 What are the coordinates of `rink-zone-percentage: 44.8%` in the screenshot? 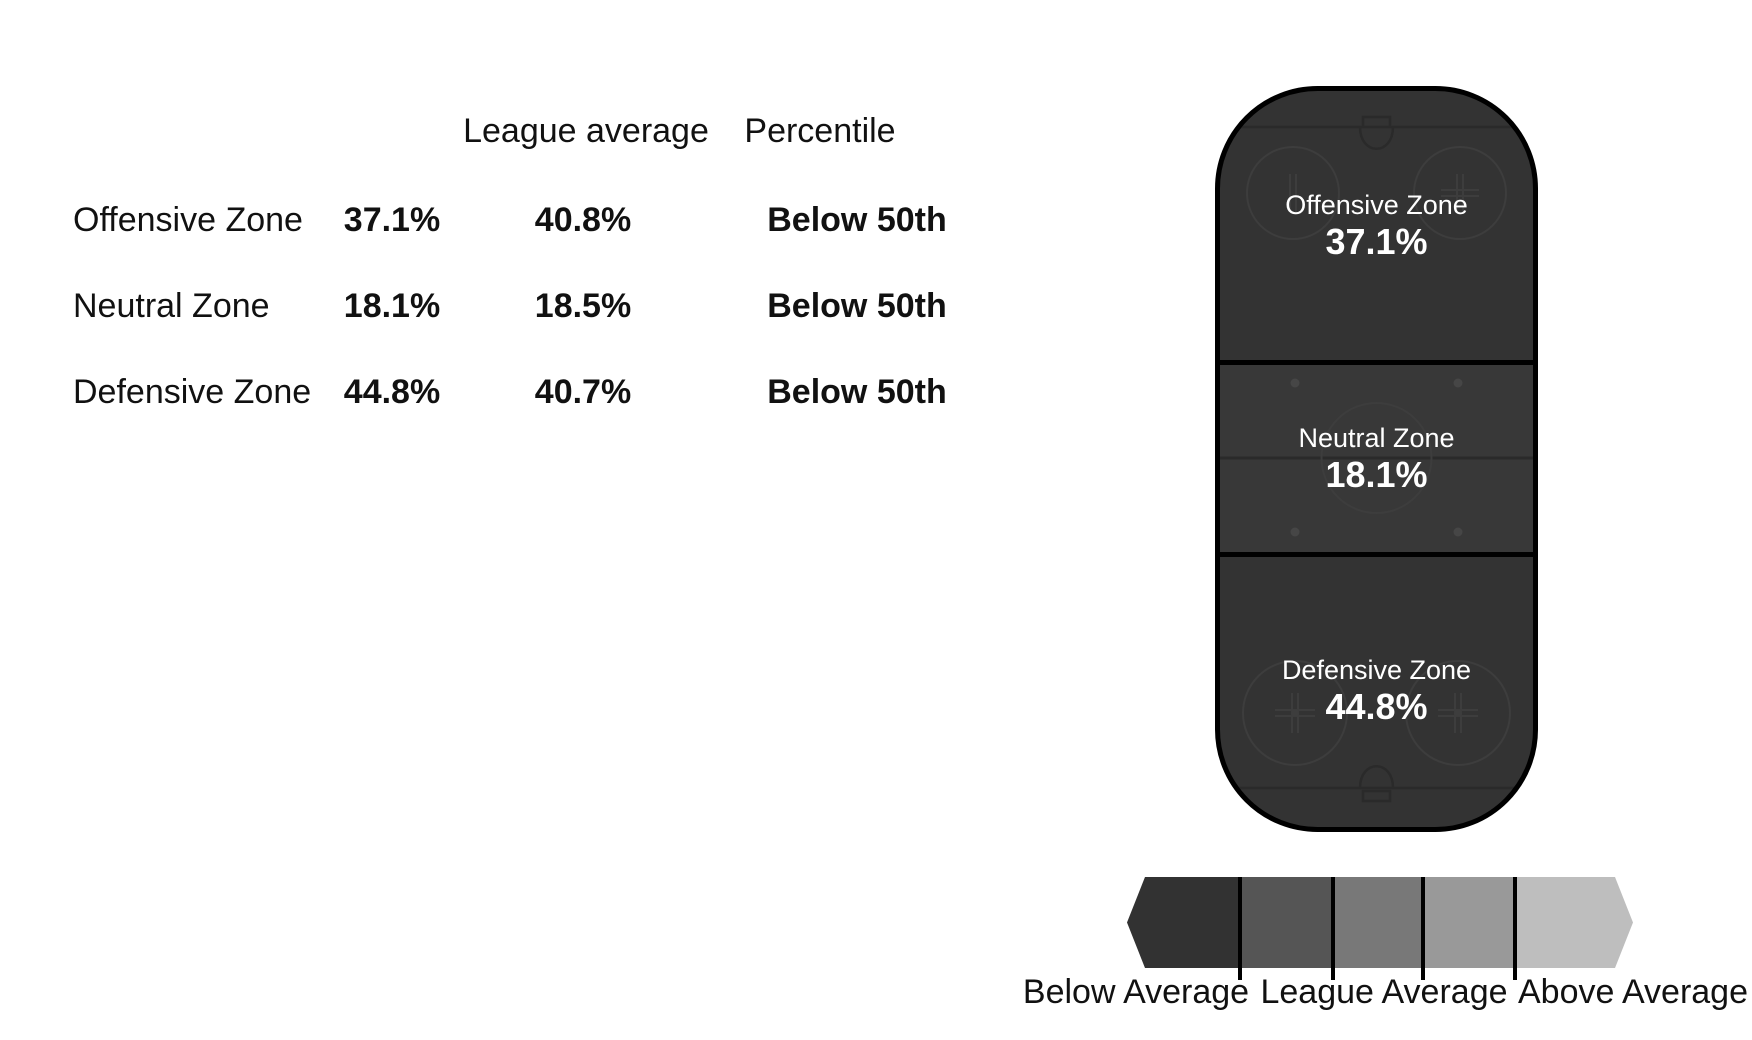 It's located at (1376, 706).